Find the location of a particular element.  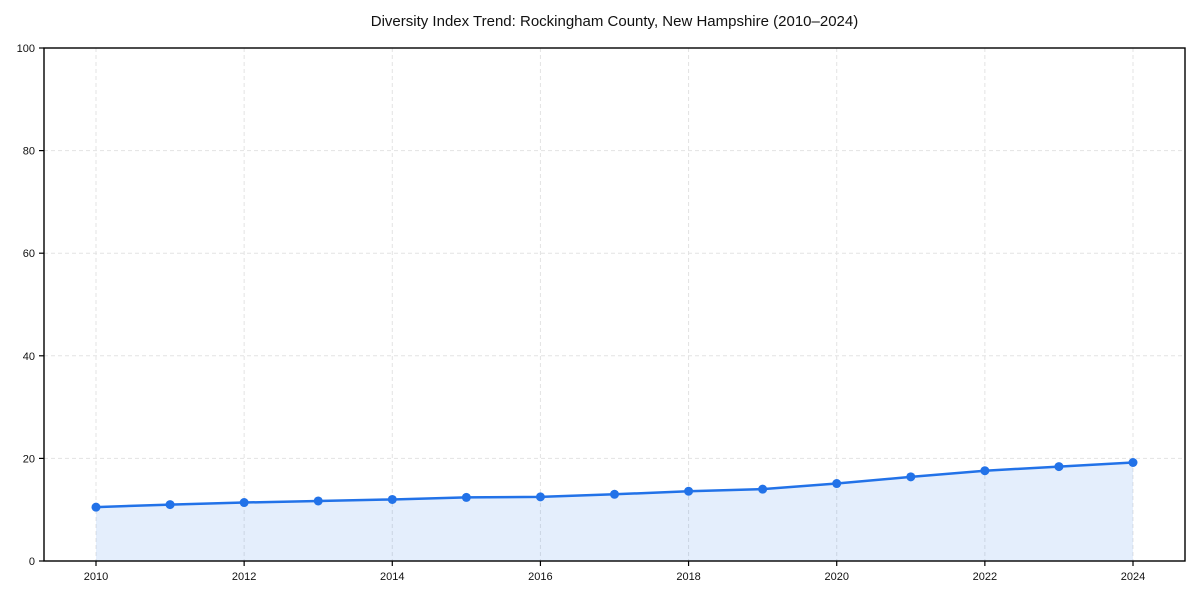

series-area-fill is located at coordinates (614, 511).